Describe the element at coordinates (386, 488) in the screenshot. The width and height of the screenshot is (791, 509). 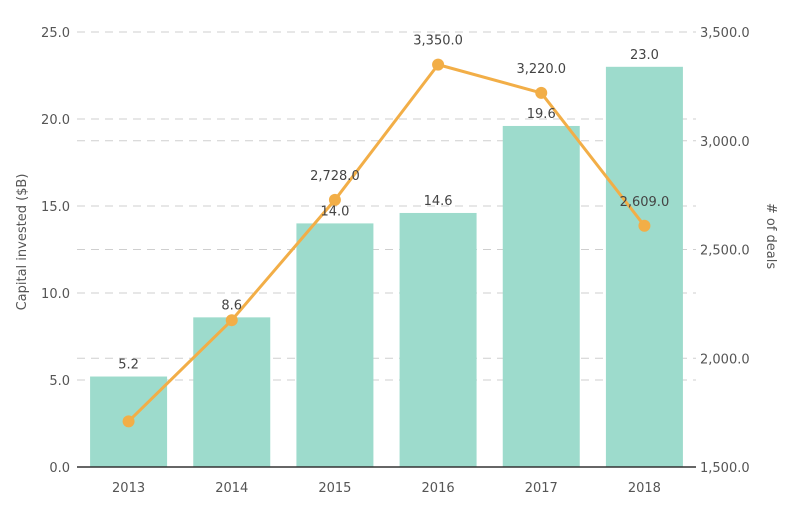
I see `x-axis-ticks: 2013 2014 2015 2016 2017 2018` at that location.